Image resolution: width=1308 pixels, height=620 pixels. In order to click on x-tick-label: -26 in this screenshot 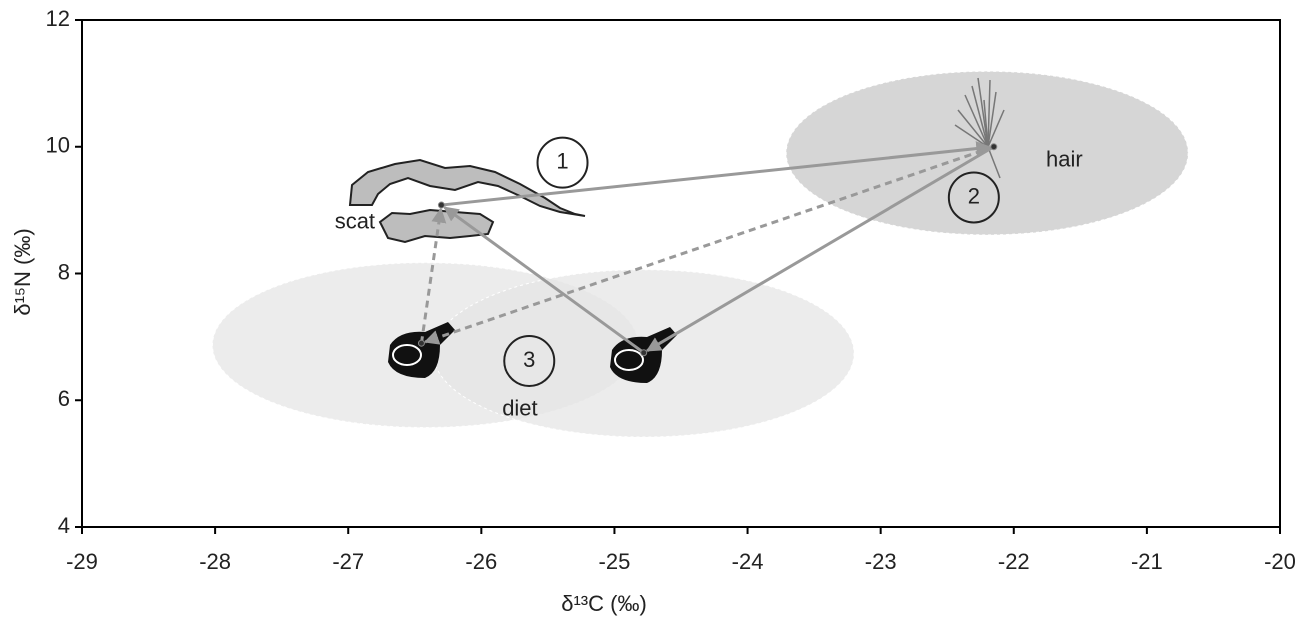, I will do `click(481, 561)`.